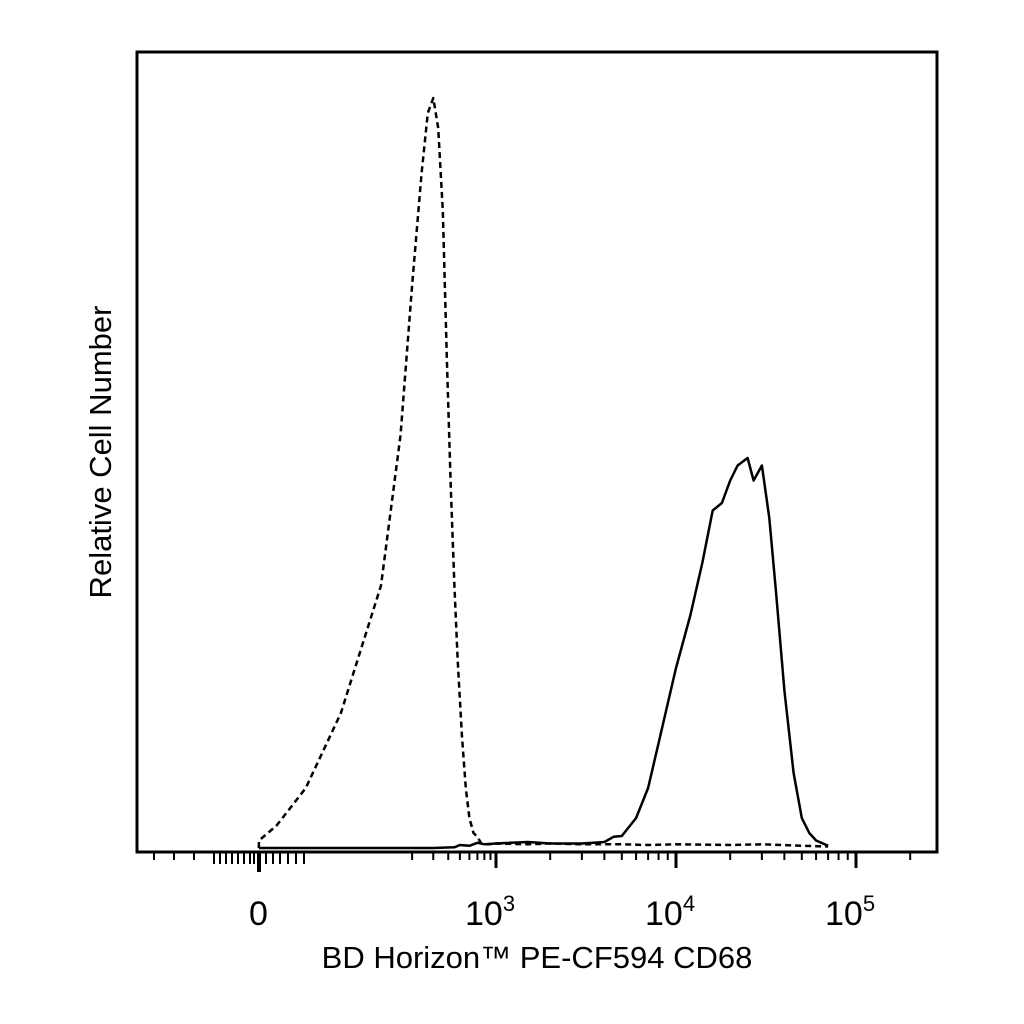 The width and height of the screenshot is (1024, 1024). Describe the element at coordinates (100, 452) in the screenshot. I see `y-axis-title: Relative Cell Number` at that location.